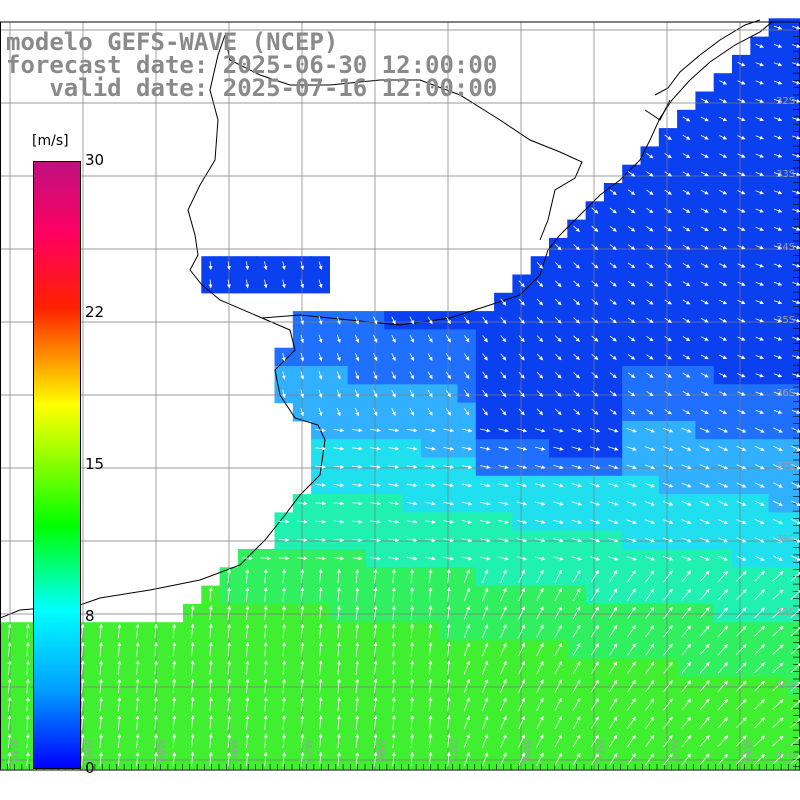 The width and height of the screenshot is (800, 800). What do you see at coordinates (455, 750) in the screenshot?
I see `lon-label: 55W` at bounding box center [455, 750].